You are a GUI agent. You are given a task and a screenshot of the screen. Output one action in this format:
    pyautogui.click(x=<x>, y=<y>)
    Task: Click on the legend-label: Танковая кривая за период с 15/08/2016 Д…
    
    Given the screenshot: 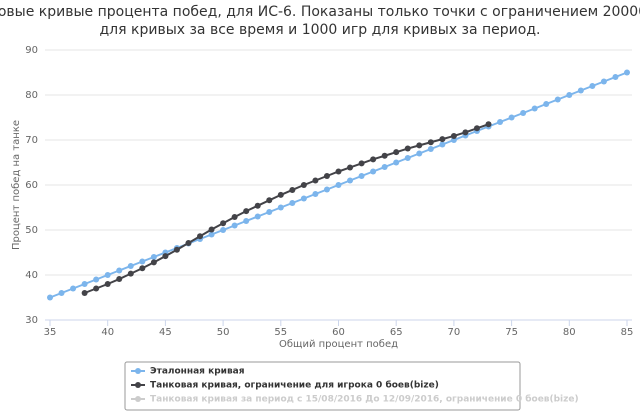 What is the action you would take?
    pyautogui.click(x=364, y=399)
    